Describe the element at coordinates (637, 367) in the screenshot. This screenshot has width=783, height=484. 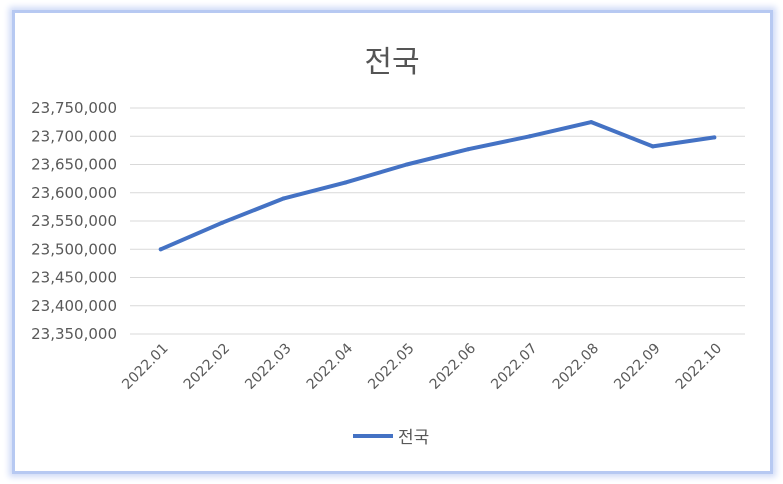
I see `x-tick-label: 2022.09` at that location.